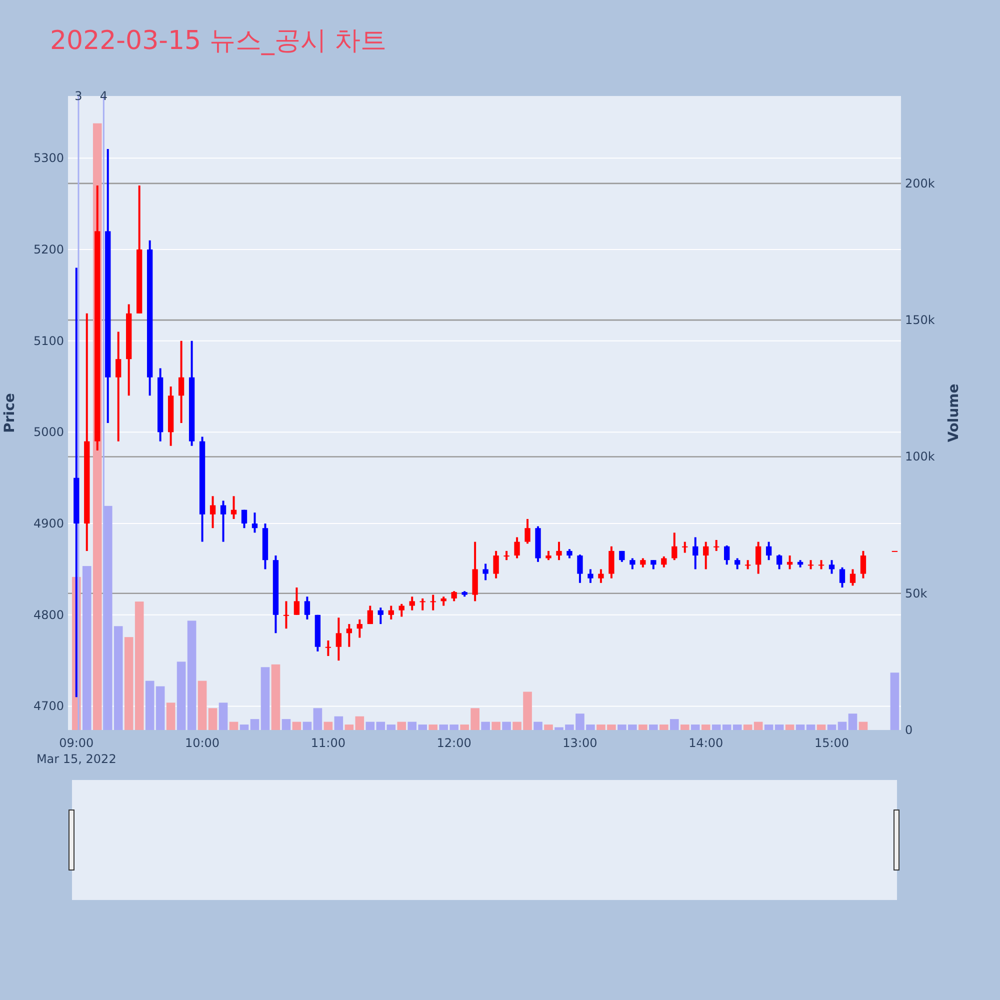 This screenshot has width=1000, height=1000. Describe the element at coordinates (920, 320) in the screenshot. I see `y2-tick-label: 150k` at that location.